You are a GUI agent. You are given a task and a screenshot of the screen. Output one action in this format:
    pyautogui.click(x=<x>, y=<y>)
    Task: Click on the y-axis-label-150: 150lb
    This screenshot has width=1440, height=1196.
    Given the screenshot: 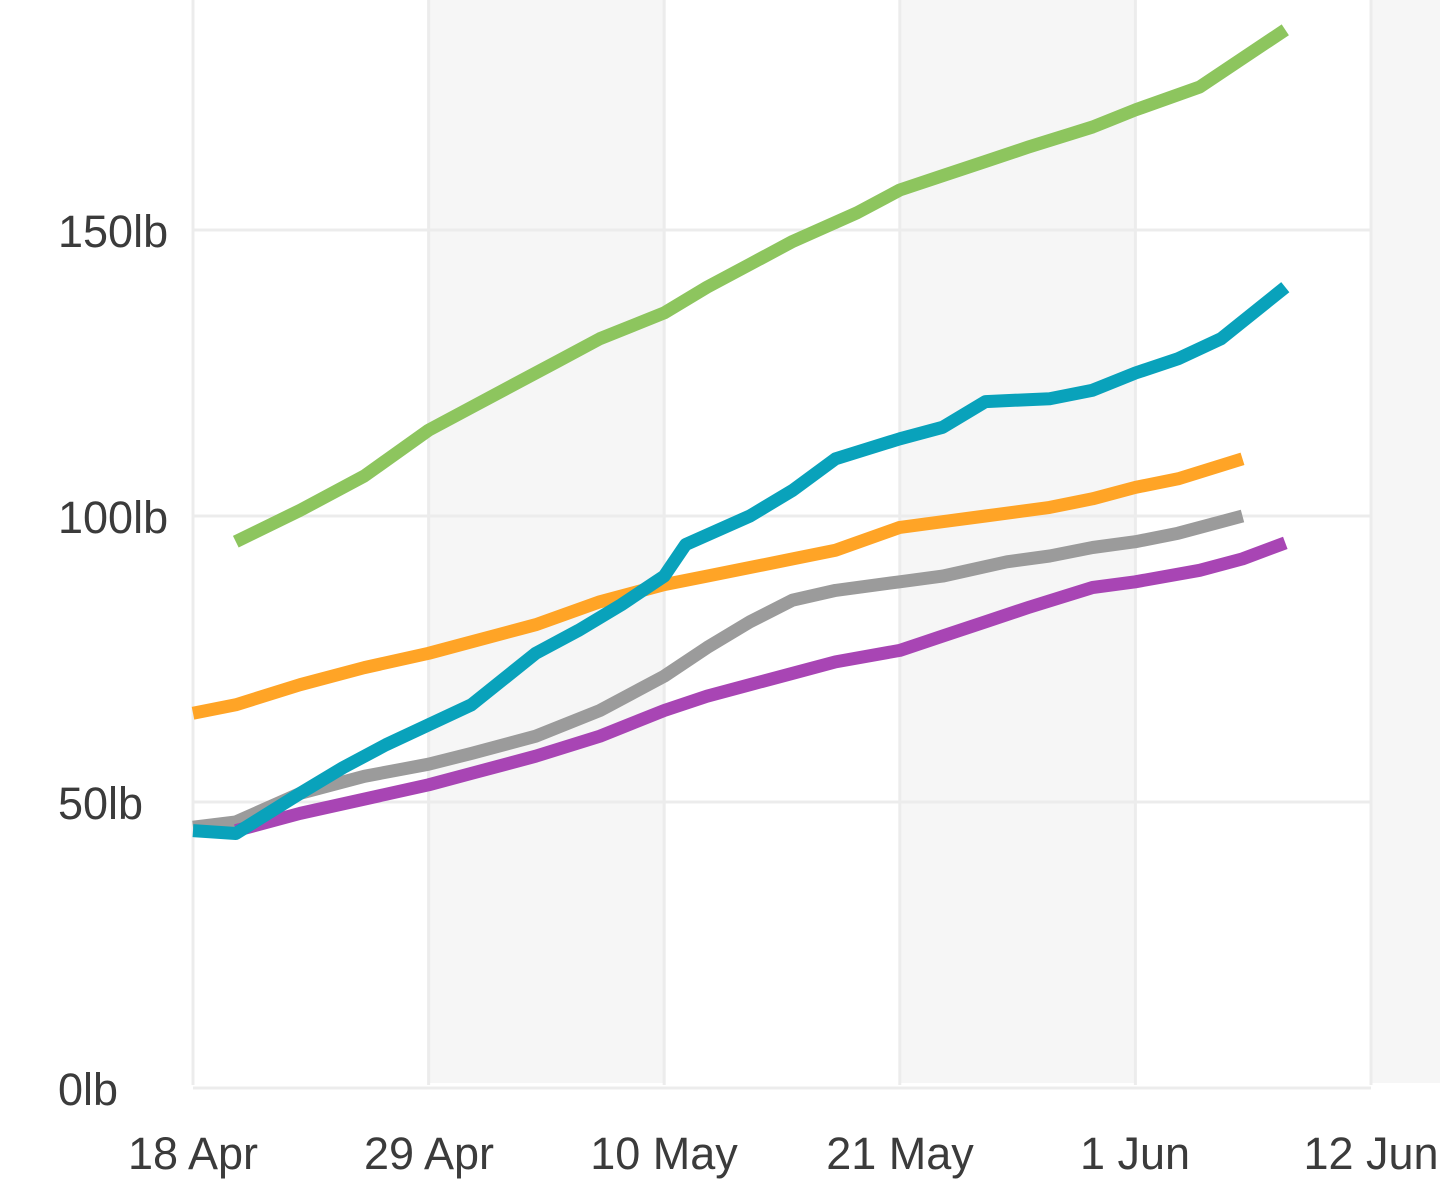 What is the action you would take?
    pyautogui.click(x=113, y=231)
    